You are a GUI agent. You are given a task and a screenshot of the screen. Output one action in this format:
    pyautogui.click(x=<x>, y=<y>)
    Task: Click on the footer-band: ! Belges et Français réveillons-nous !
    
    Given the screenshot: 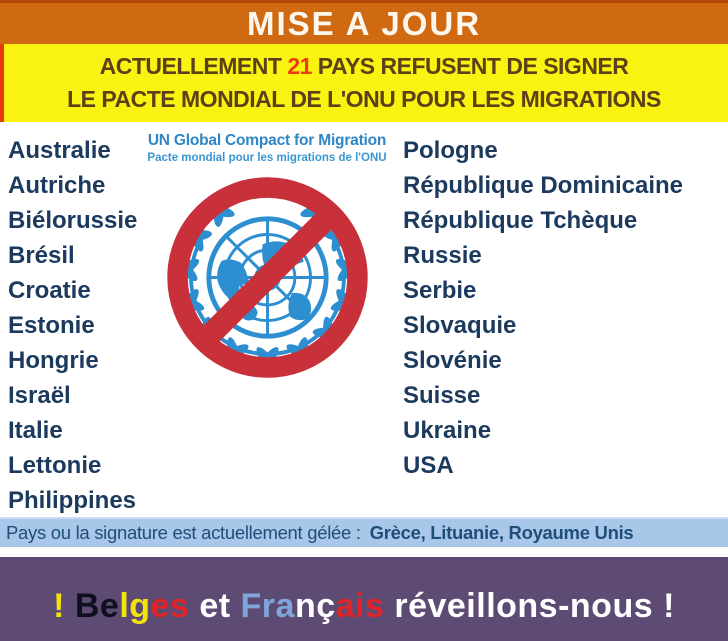 What is the action you would take?
    pyautogui.click(x=364, y=599)
    